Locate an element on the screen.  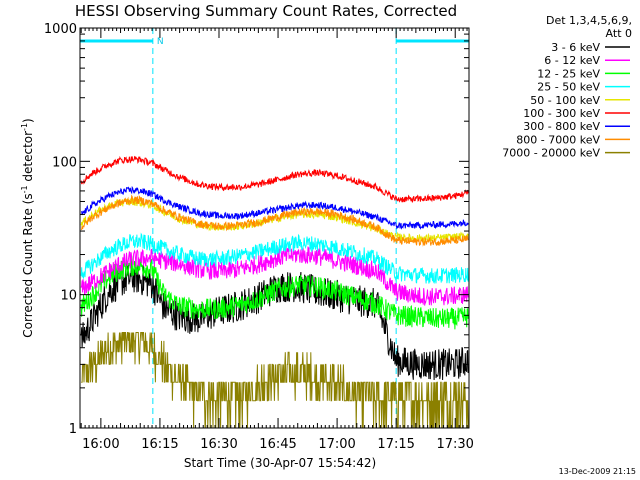
y-axis-label-part-2: detector is located at coordinates (28, 158).